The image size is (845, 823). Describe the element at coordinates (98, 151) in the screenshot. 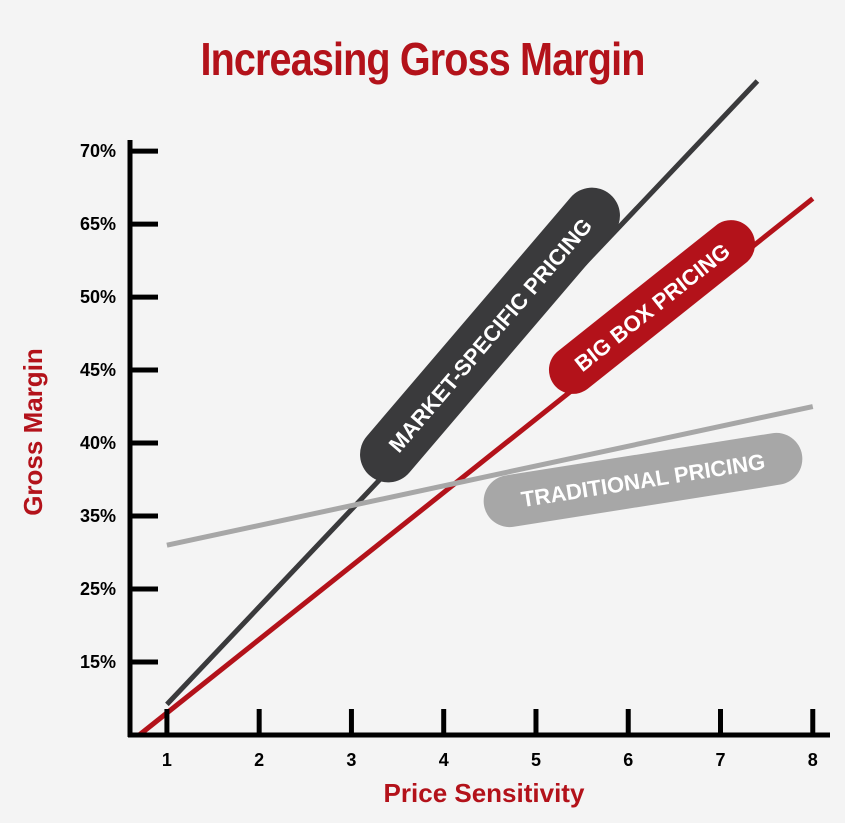

I see `y-tick-label: 70%` at that location.